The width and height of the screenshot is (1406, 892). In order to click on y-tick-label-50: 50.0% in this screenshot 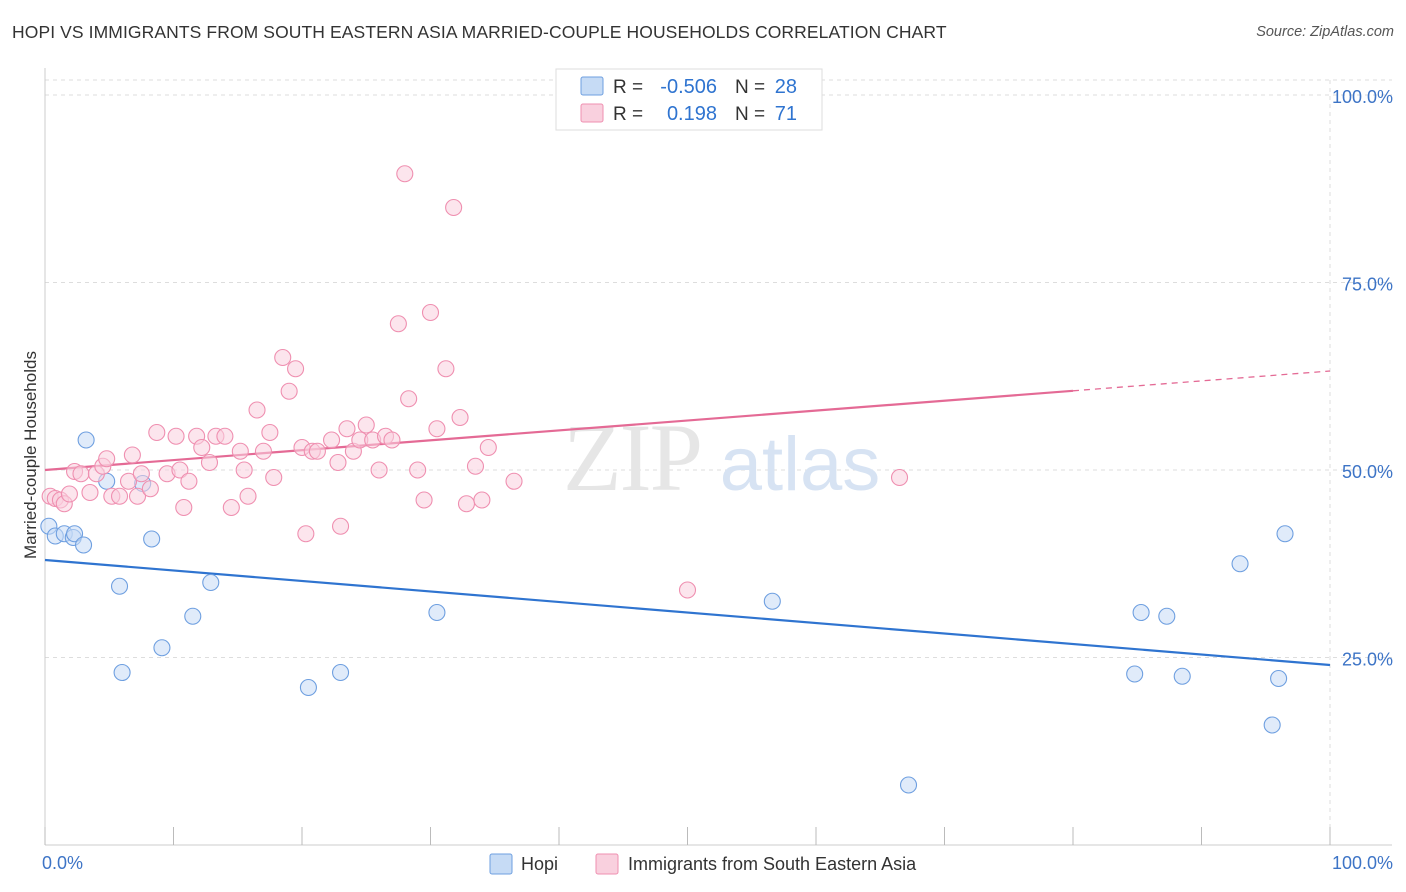, I will do `click(1367, 472)`.